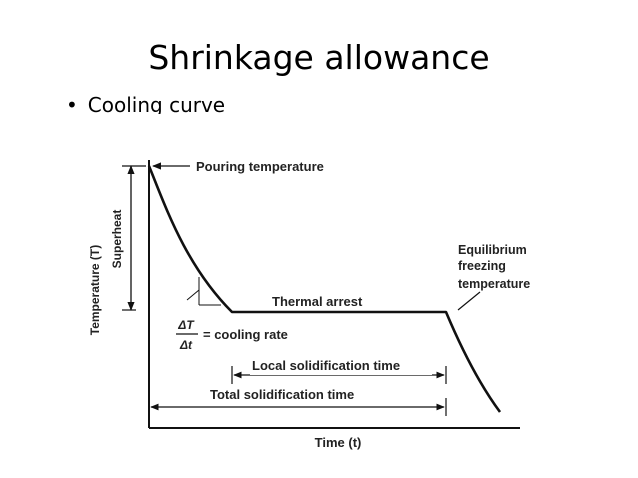 Image resolution: width=638 pixels, height=478 pixels. Describe the element at coordinates (482, 266) in the screenshot. I see `equilibrium-label-line-2: freezing` at that location.